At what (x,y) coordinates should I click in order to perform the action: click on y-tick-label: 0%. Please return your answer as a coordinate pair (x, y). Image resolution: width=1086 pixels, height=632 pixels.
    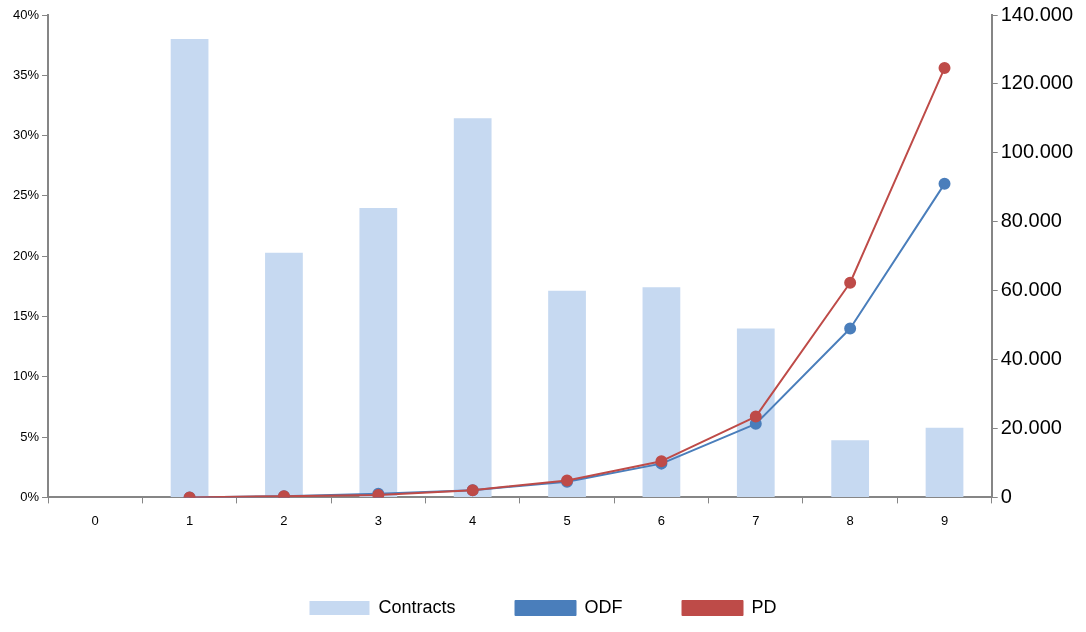
    Looking at the image, I should click on (30, 496).